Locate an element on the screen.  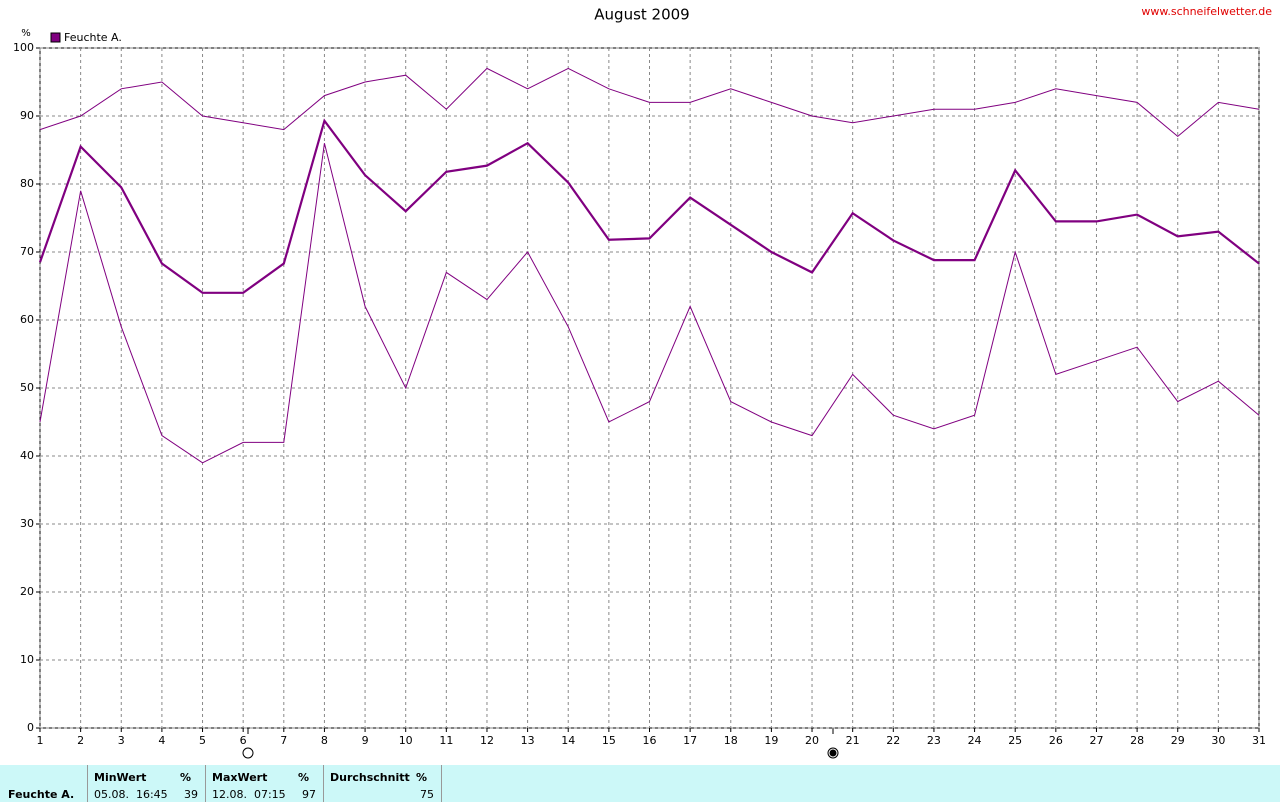
stats-time: 12.08. 07:15 is located at coordinates (249, 794).